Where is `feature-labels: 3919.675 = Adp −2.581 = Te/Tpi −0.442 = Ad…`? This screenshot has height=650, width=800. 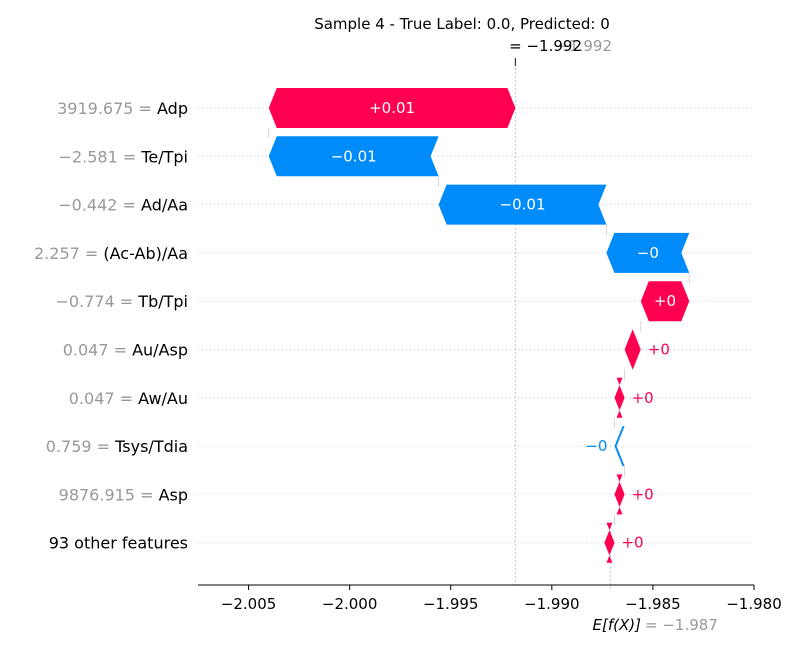 feature-labels: 3919.675 = Adp −2.581 = Te/Tpi −0.442 = Ad… is located at coordinates (111, 326).